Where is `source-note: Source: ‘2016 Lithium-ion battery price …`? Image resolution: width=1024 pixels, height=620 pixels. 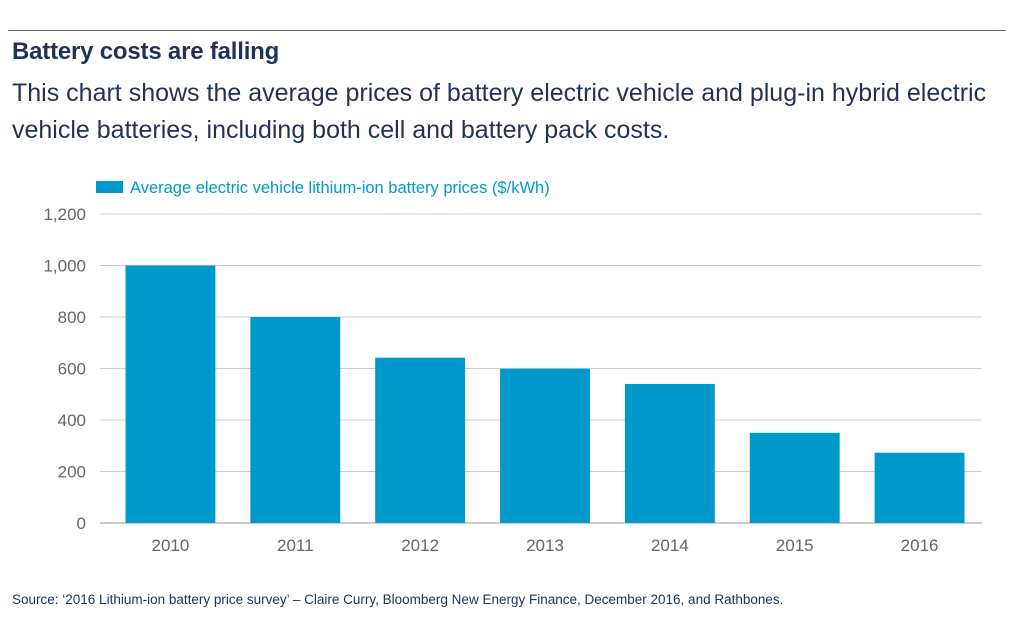 source-note: Source: ‘2016 Lithium-ion battery price … is located at coordinates (398, 599).